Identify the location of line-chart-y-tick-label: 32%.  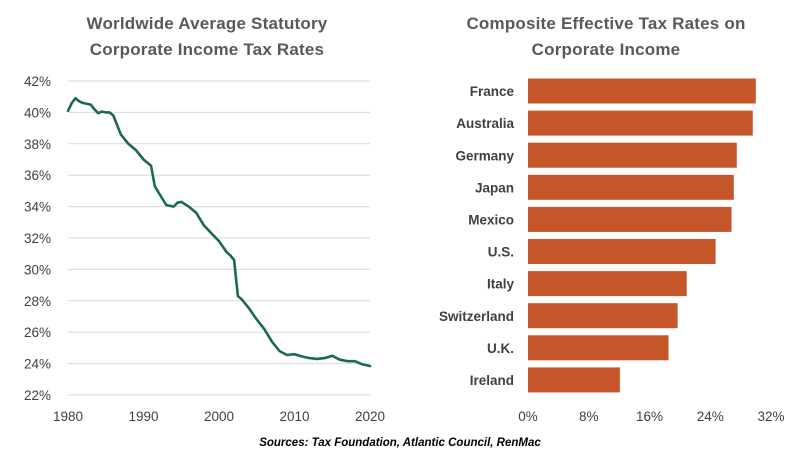
(37, 238).